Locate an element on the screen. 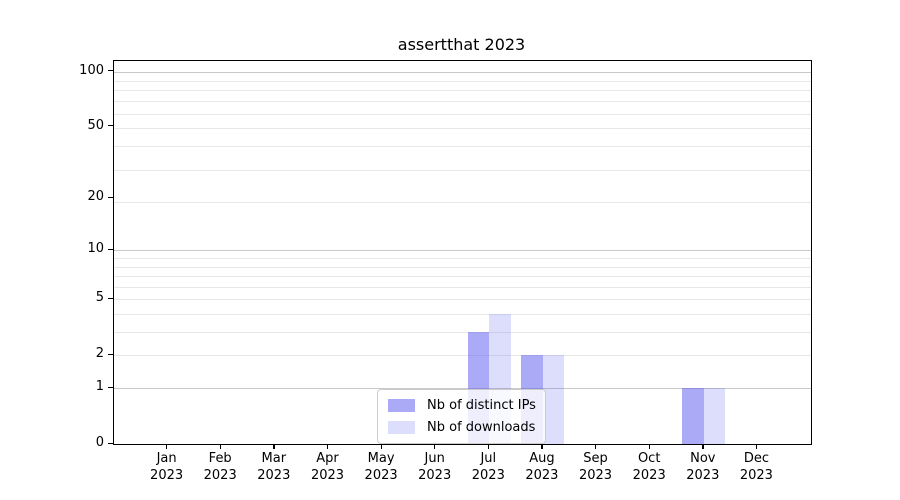 The height and width of the screenshot is (500, 900). x-tick-label: Jun 2023 is located at coordinates (435, 467).